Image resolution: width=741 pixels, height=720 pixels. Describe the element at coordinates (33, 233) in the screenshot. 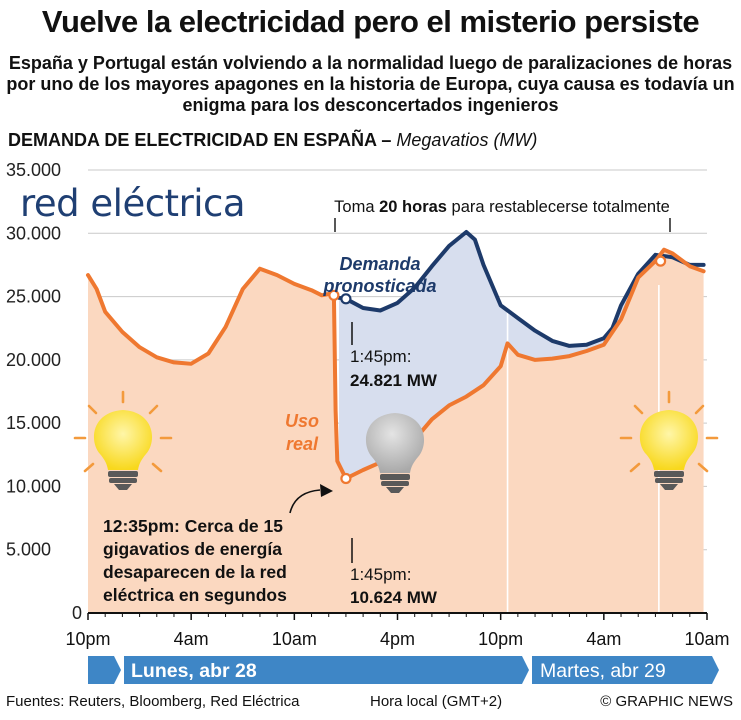

I see `y-tick-label: 30.000` at that location.